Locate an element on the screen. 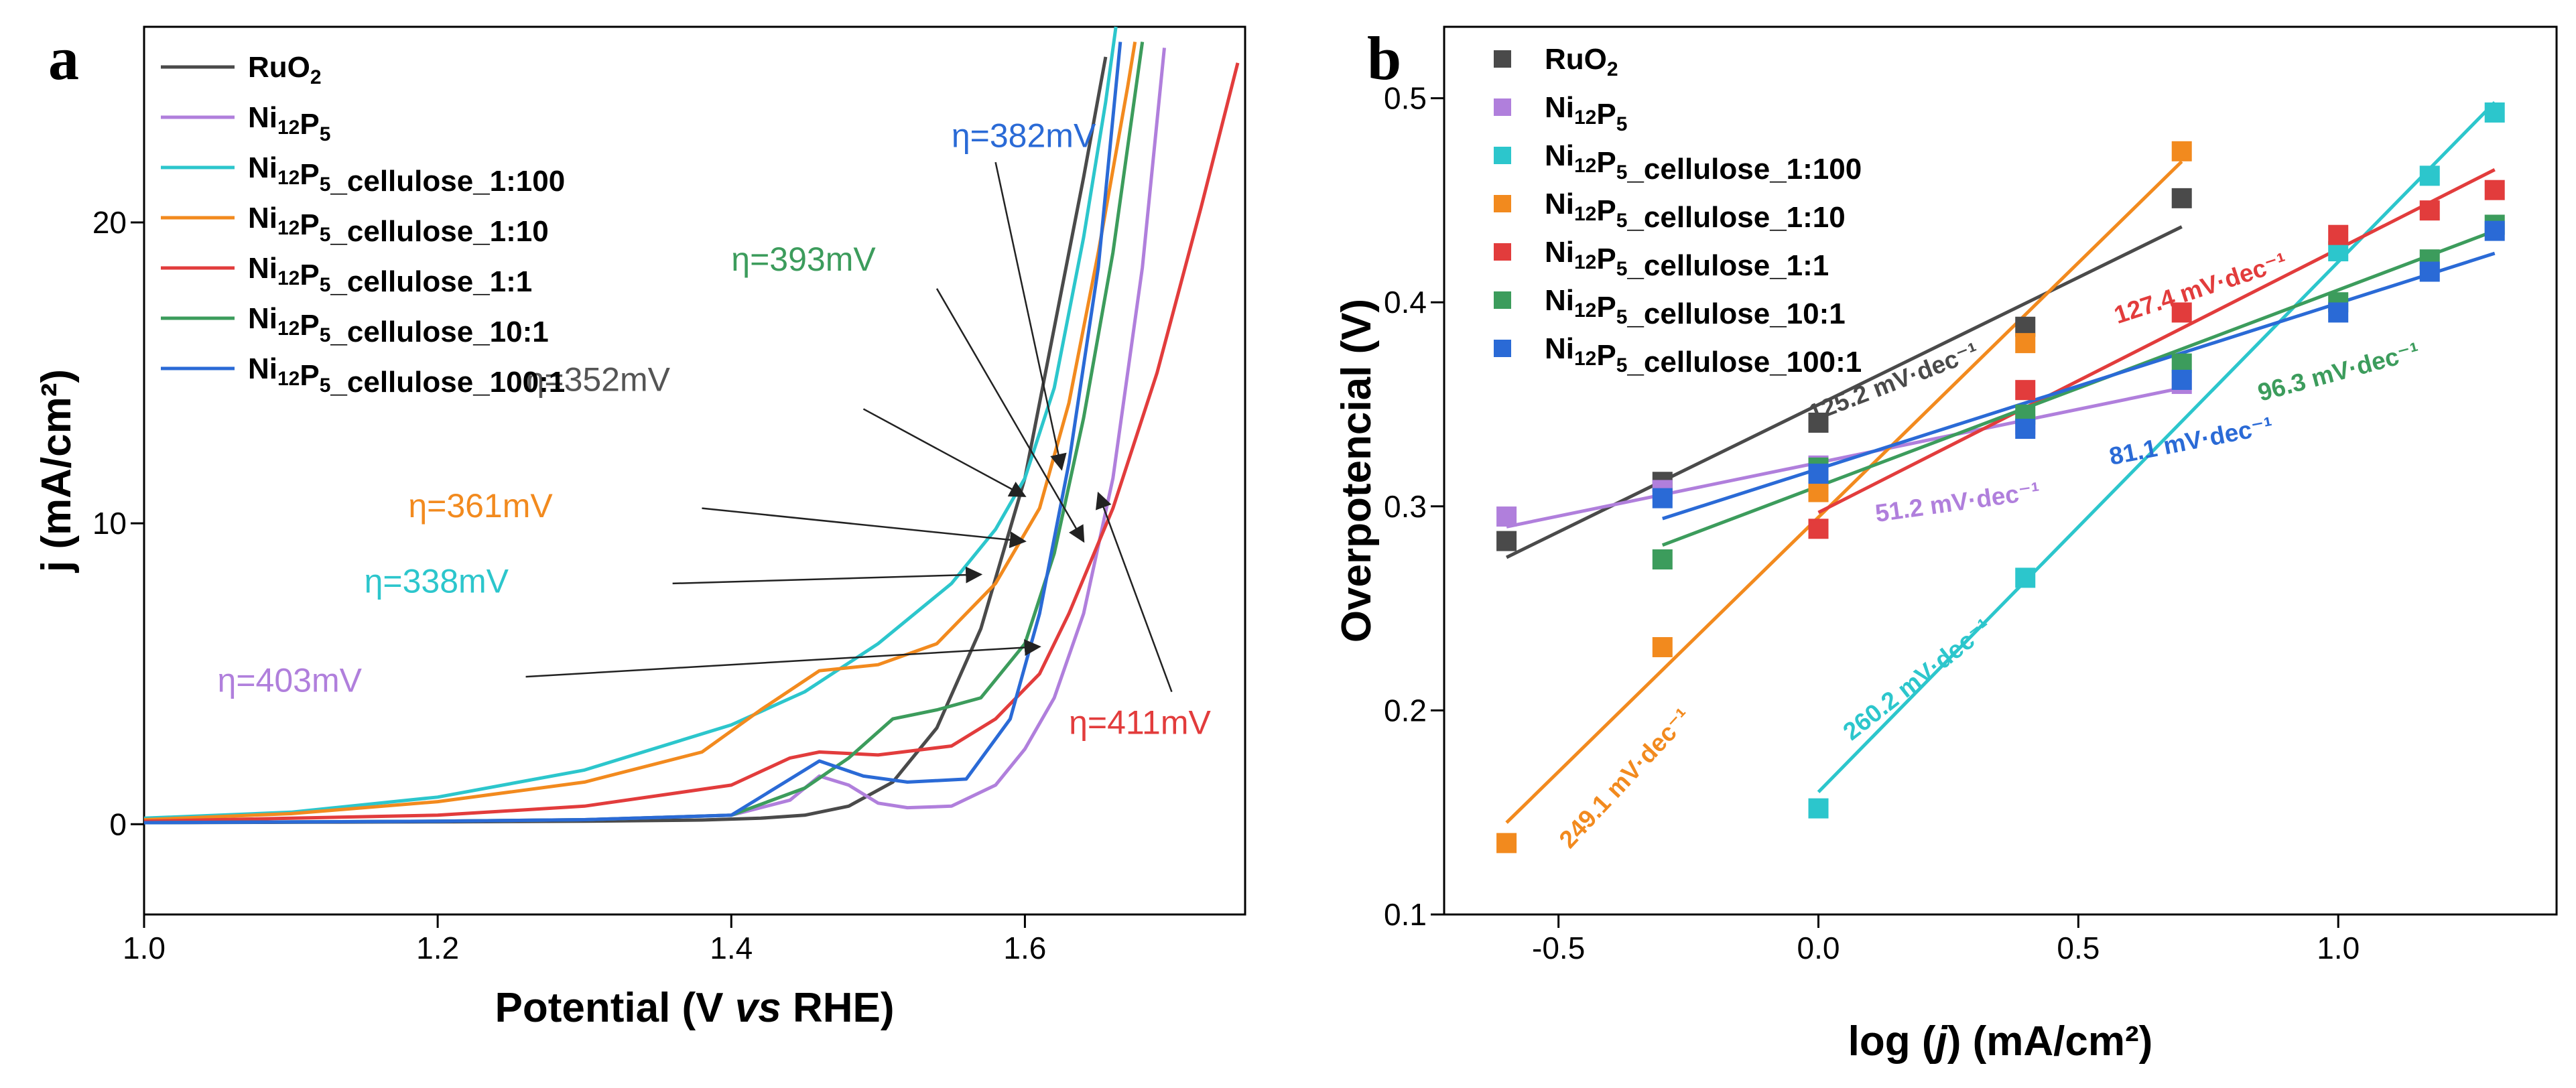  panel-a-label: a is located at coordinates (63, 58).